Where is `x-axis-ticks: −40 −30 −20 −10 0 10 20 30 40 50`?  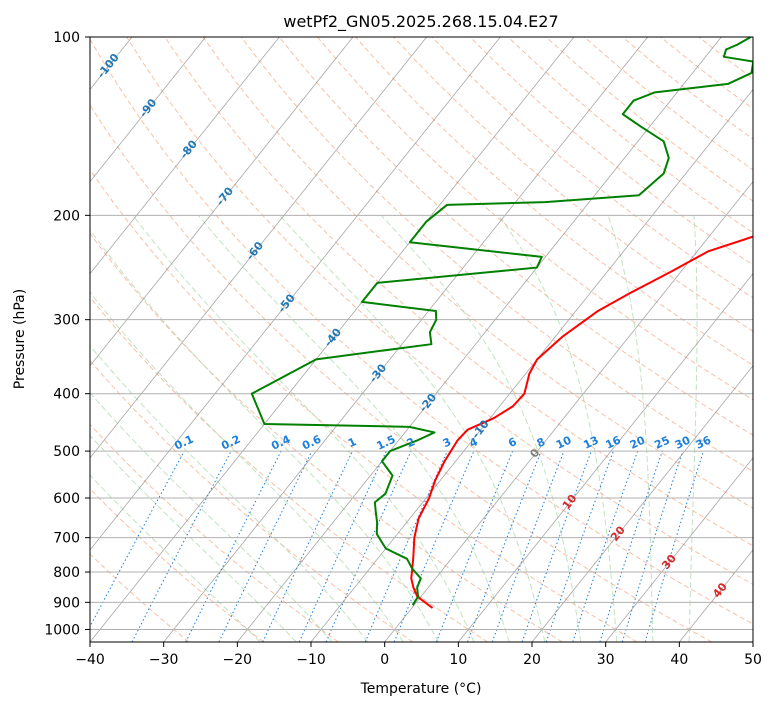 x-axis-ticks: −40 −30 −20 −10 0 10 20 30 40 50 is located at coordinates (418, 655).